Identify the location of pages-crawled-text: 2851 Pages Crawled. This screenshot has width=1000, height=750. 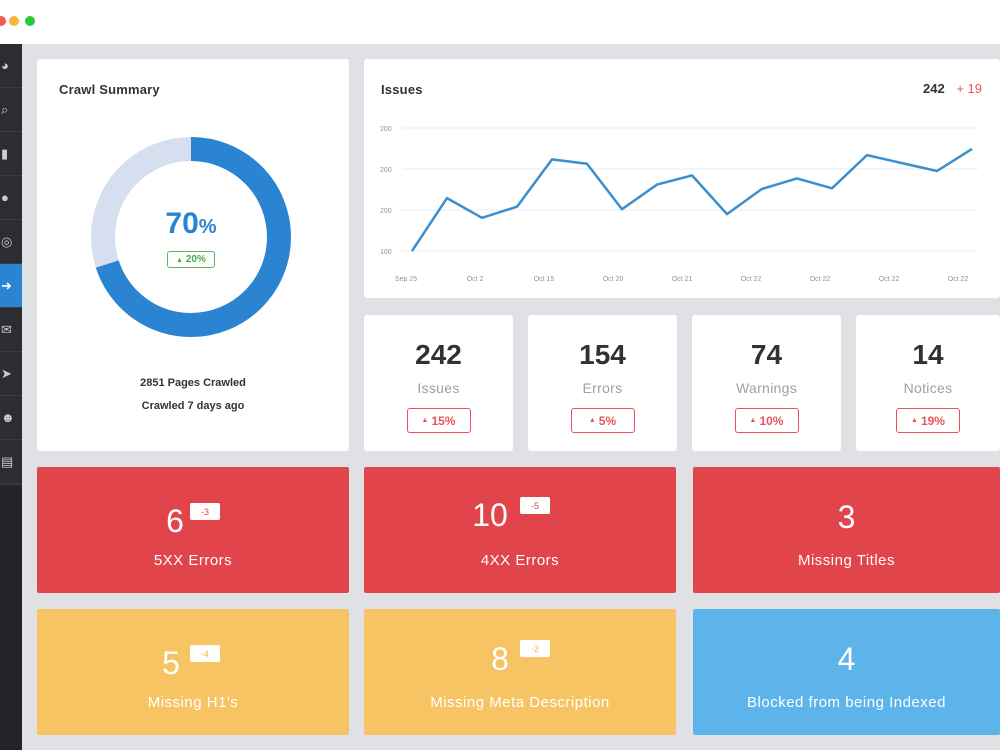
(193, 383).